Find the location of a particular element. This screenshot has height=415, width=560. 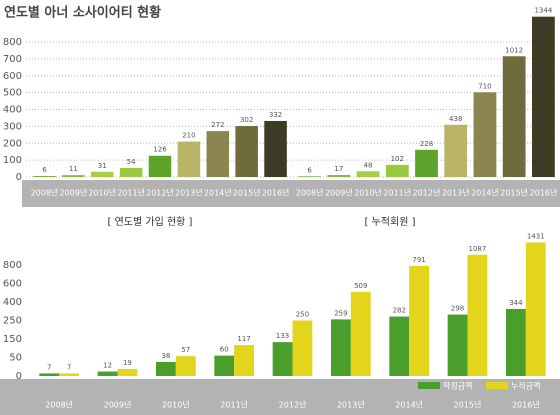

value-label: 102 is located at coordinates (397, 159).